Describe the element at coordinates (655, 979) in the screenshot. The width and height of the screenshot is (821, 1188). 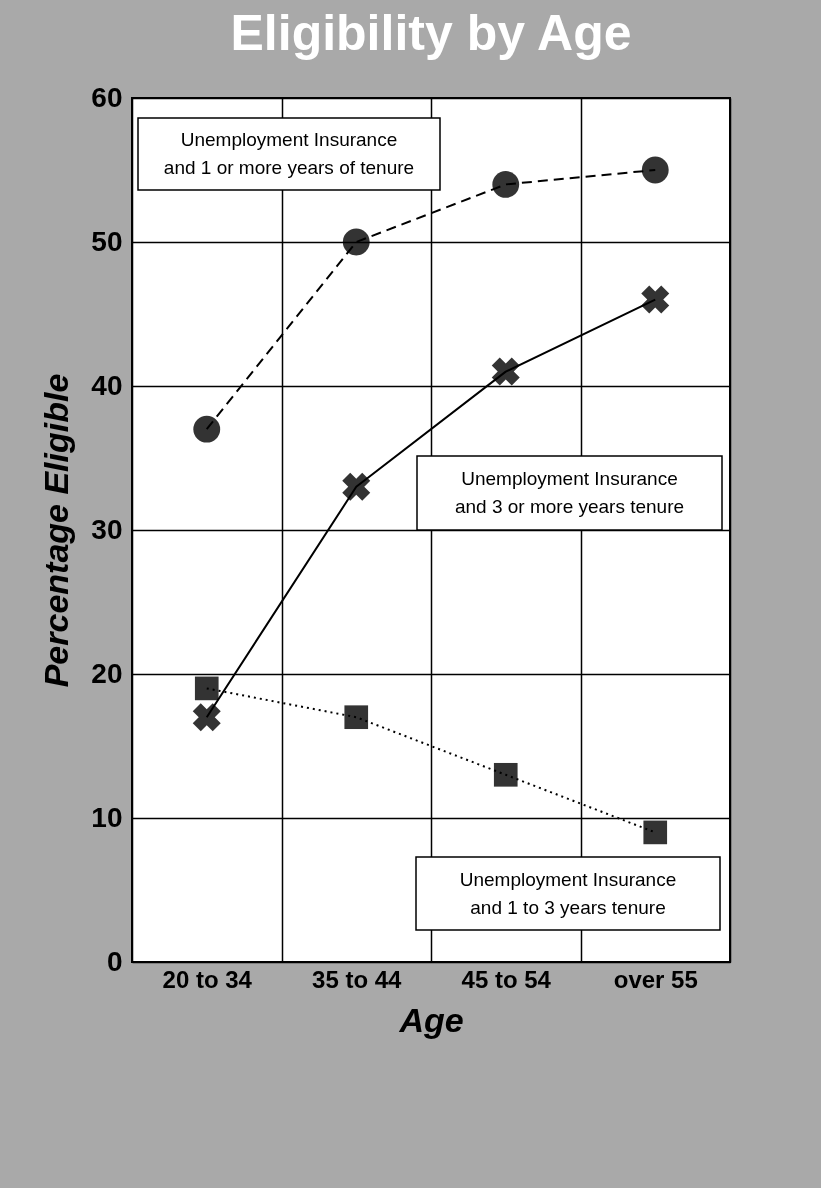
I see `x-tick-label: over 55` at that location.